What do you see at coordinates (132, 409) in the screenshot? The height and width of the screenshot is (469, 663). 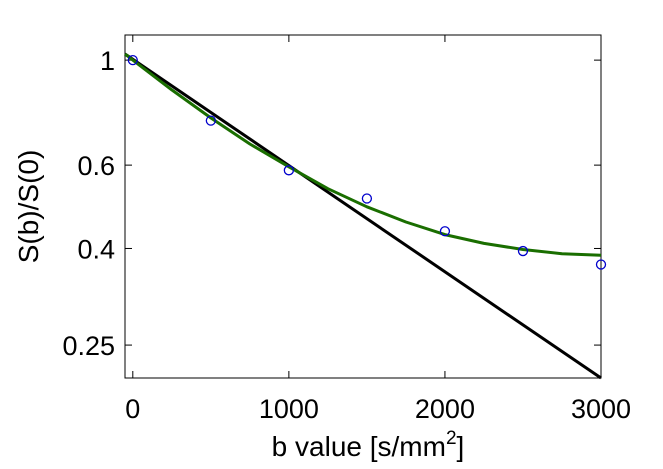 I see `x-tick-label: 0` at bounding box center [132, 409].